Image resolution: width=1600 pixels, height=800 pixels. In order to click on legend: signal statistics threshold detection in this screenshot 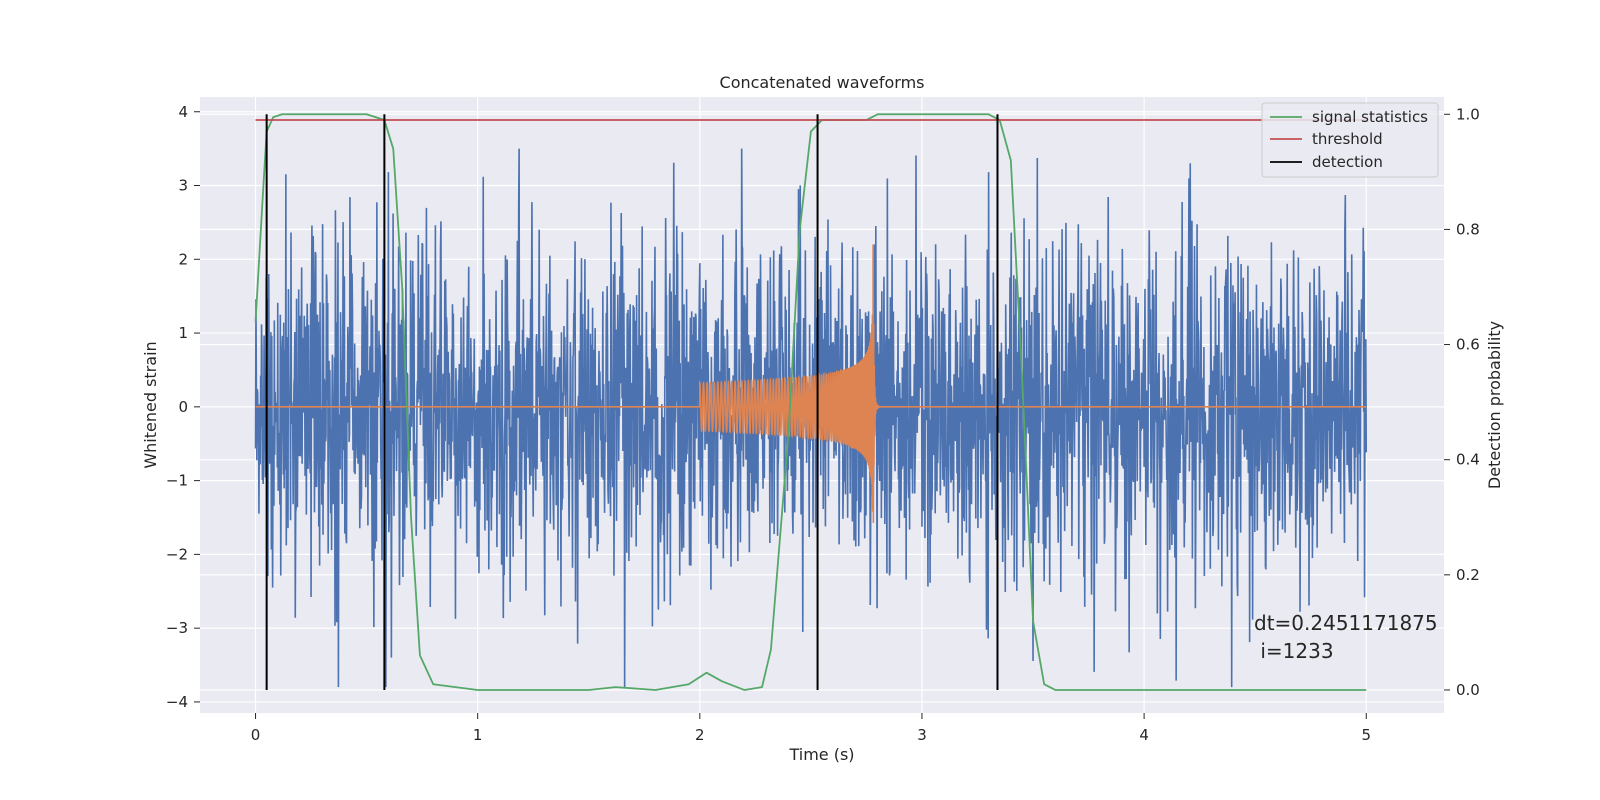, I will do `click(1350, 140)`.